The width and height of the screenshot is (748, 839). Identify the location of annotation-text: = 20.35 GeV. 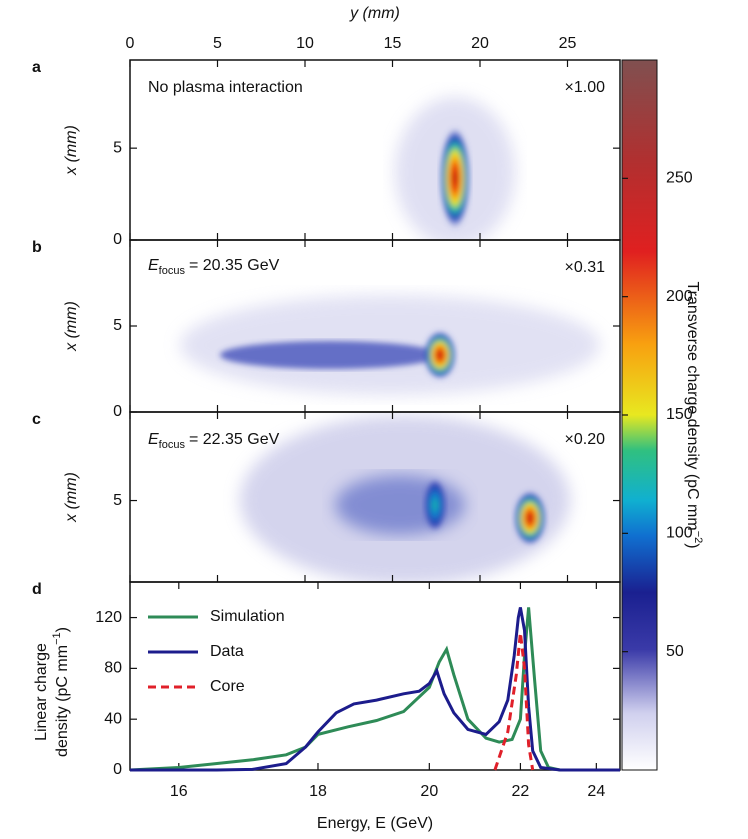
(234, 265).